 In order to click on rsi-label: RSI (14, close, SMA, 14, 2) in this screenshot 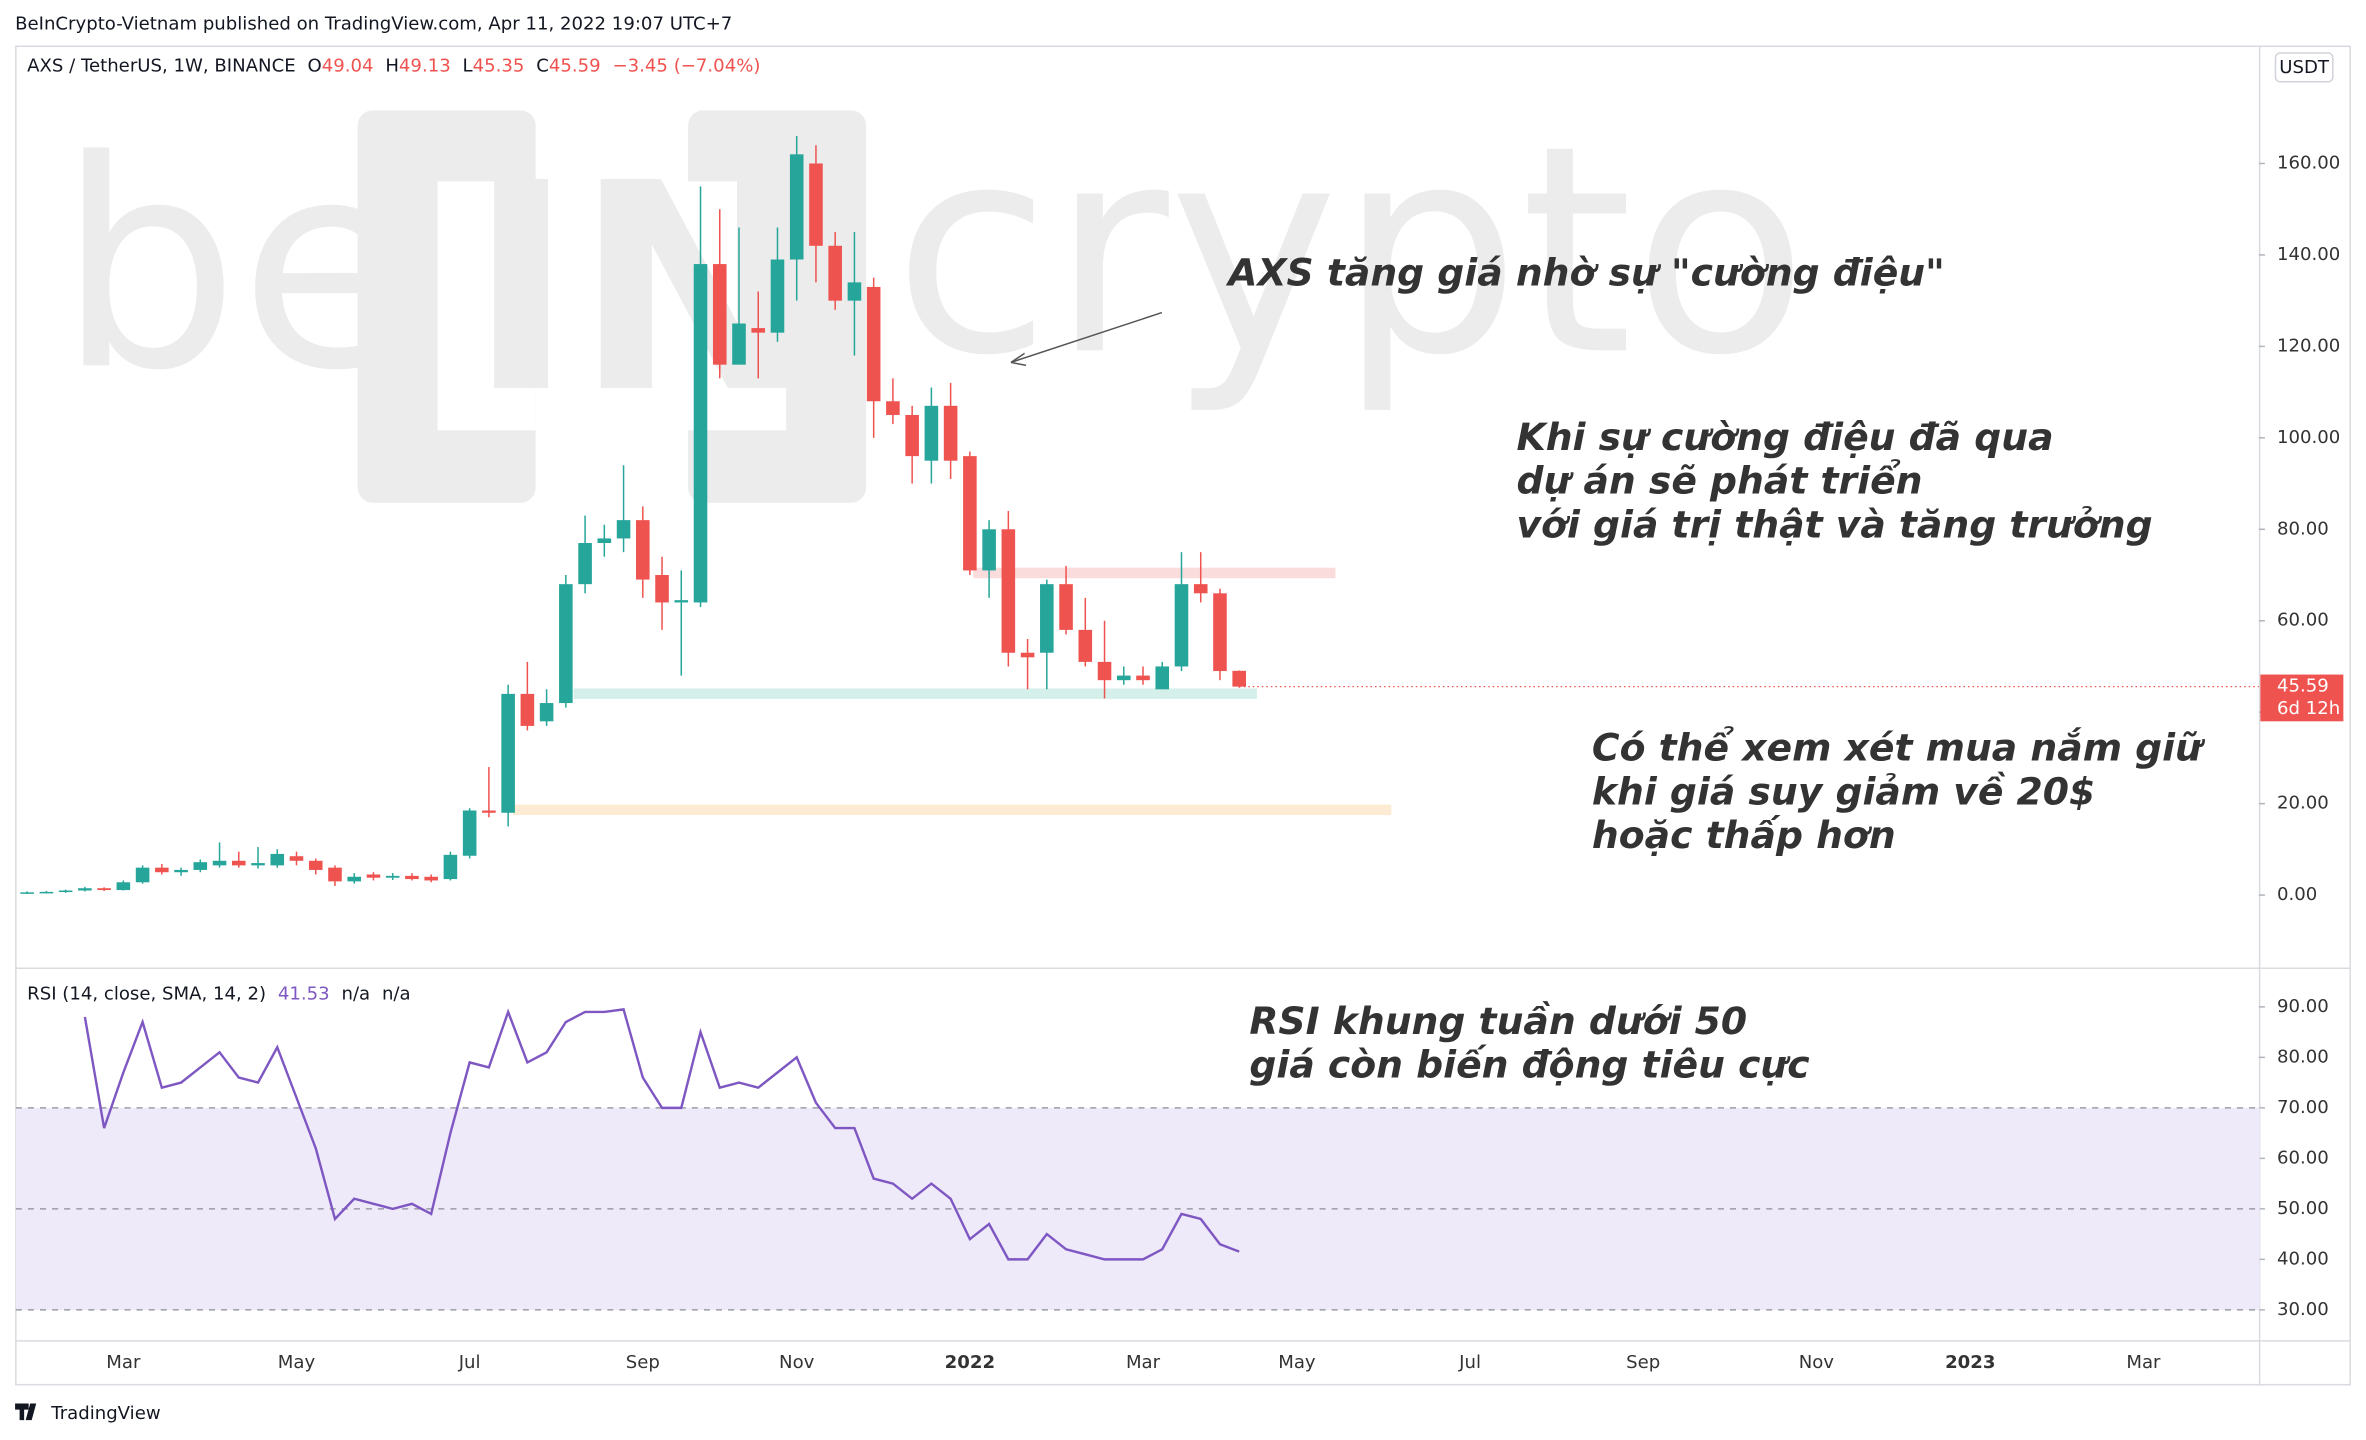, I will do `click(146, 994)`.